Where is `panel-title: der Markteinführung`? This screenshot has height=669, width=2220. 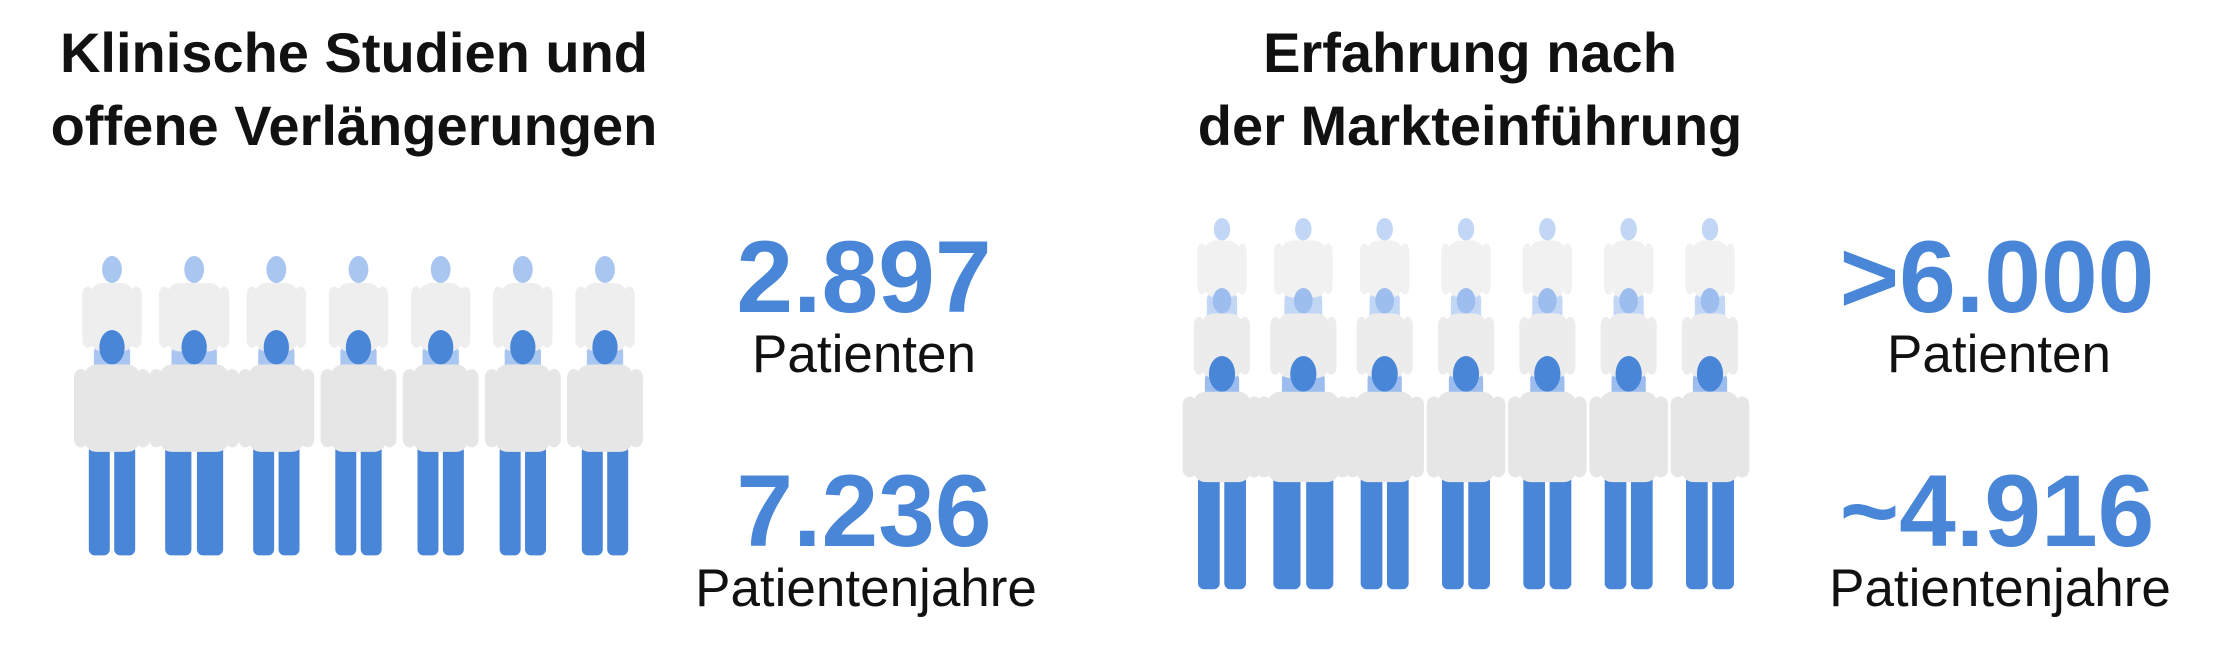
panel-title: der Markteinführung is located at coordinates (1470, 125).